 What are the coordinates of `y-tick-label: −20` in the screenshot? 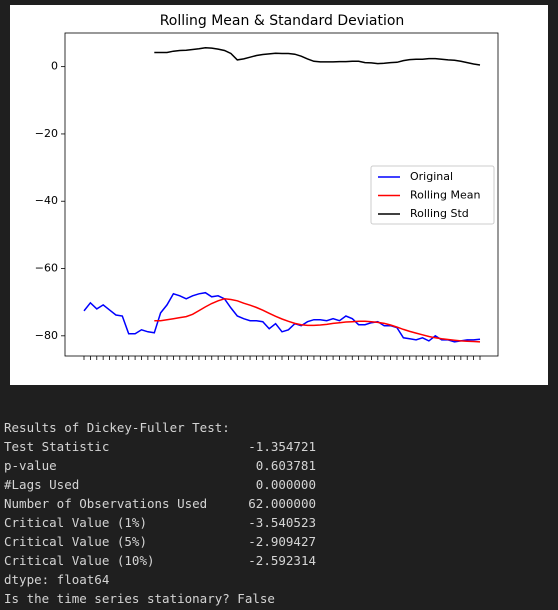 It's located at (46, 133).